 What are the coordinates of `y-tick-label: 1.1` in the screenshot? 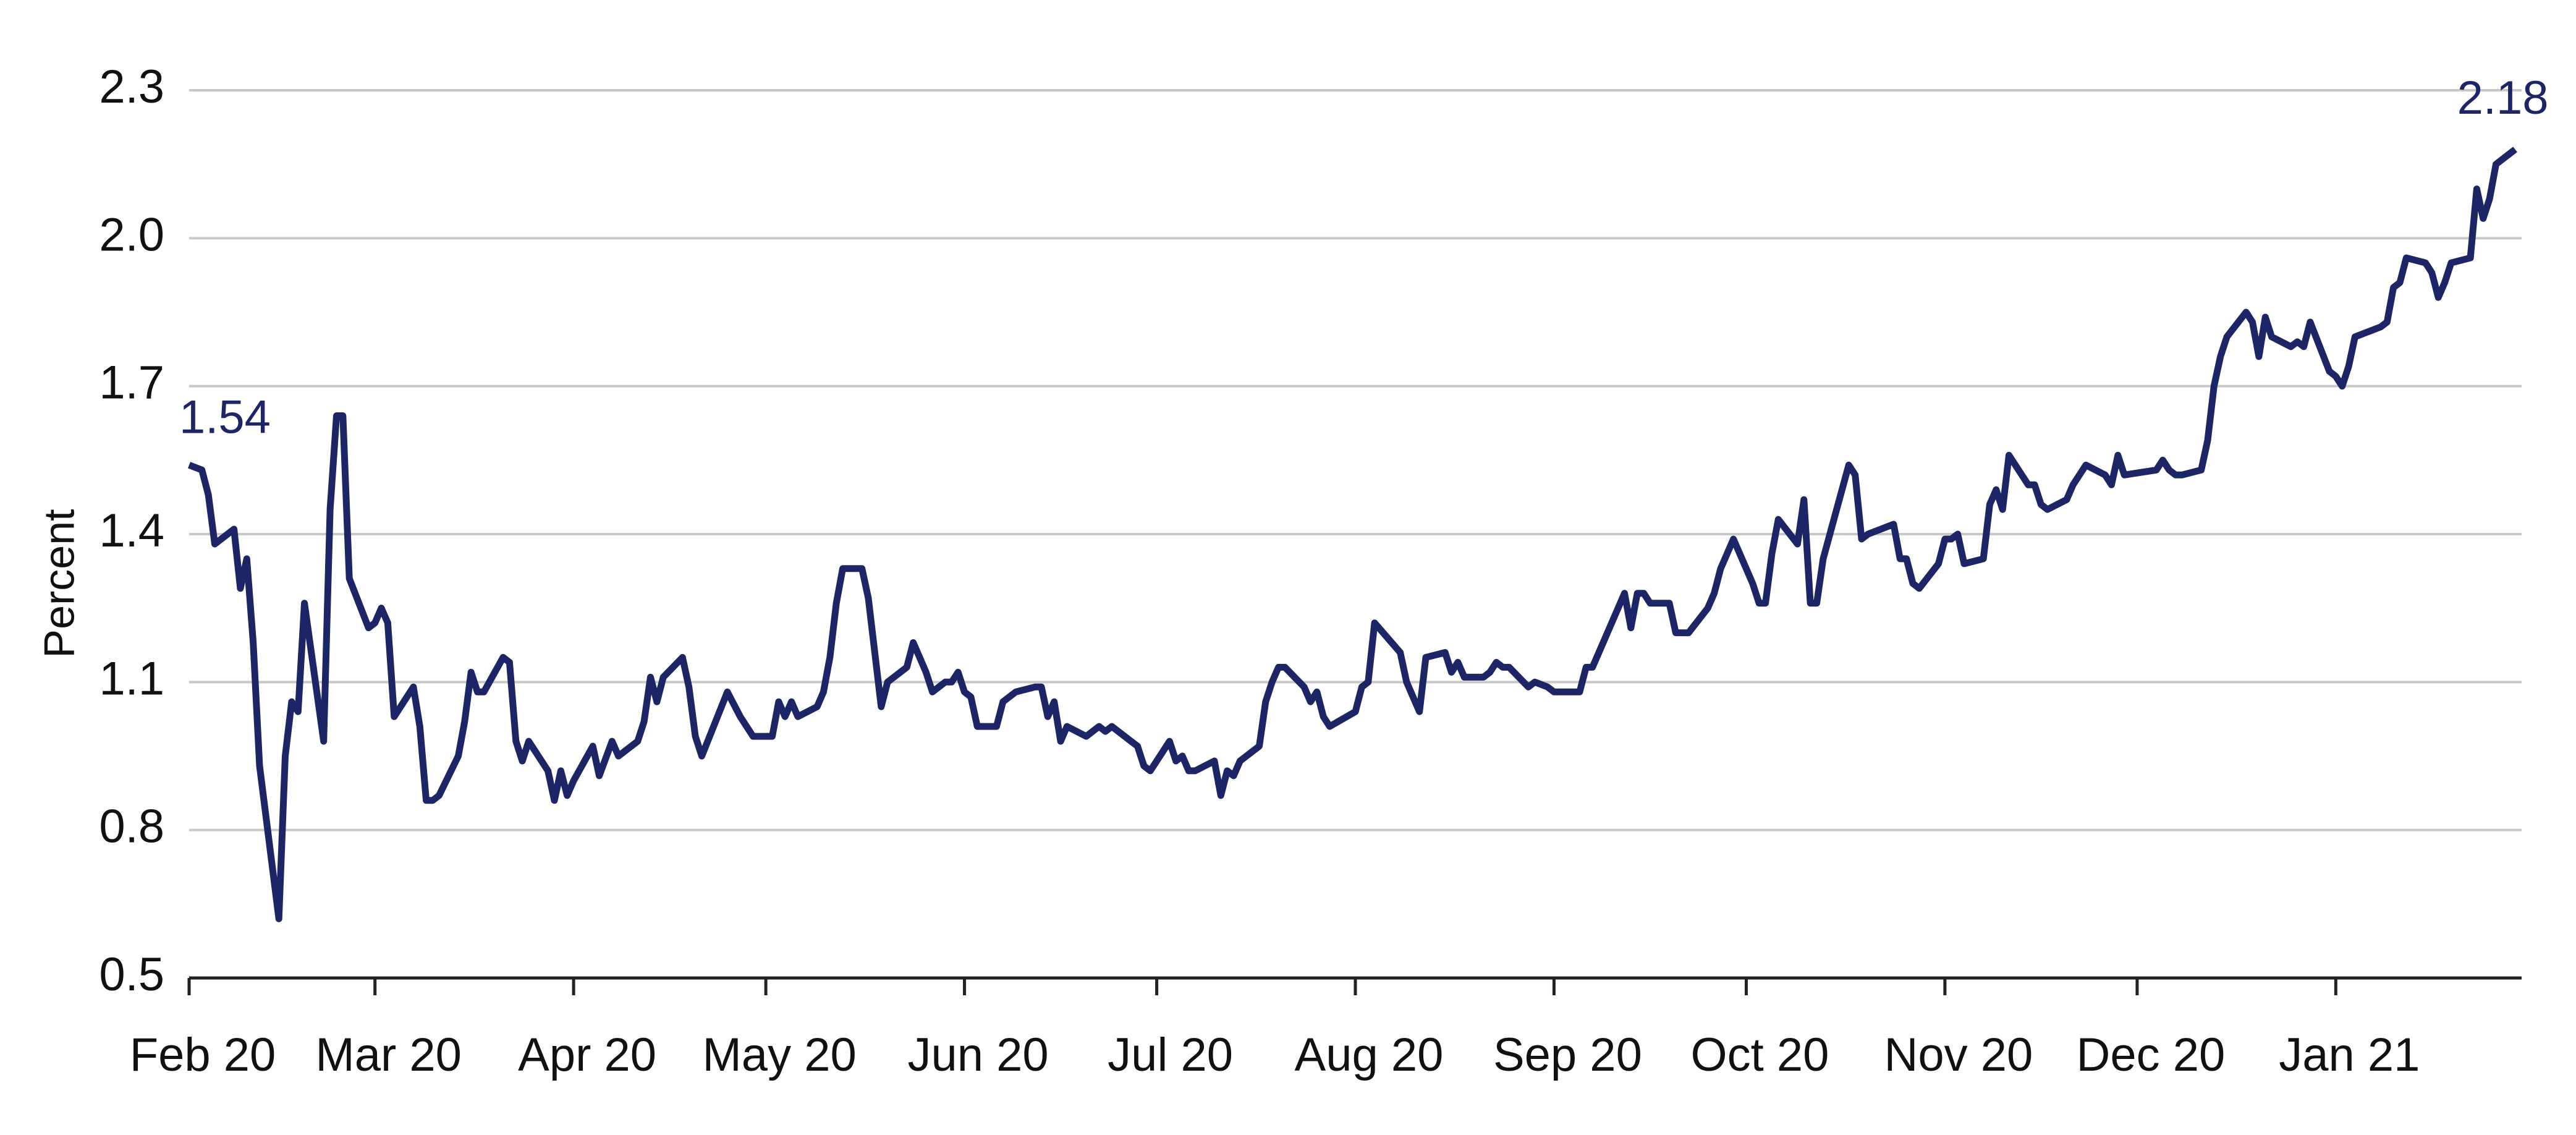 It's located at (131, 678).